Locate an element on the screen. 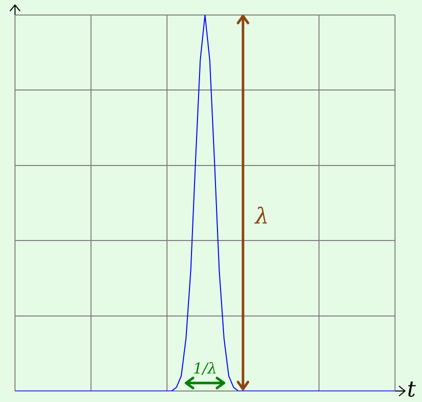  x-axis-title: t is located at coordinates (411, 390).